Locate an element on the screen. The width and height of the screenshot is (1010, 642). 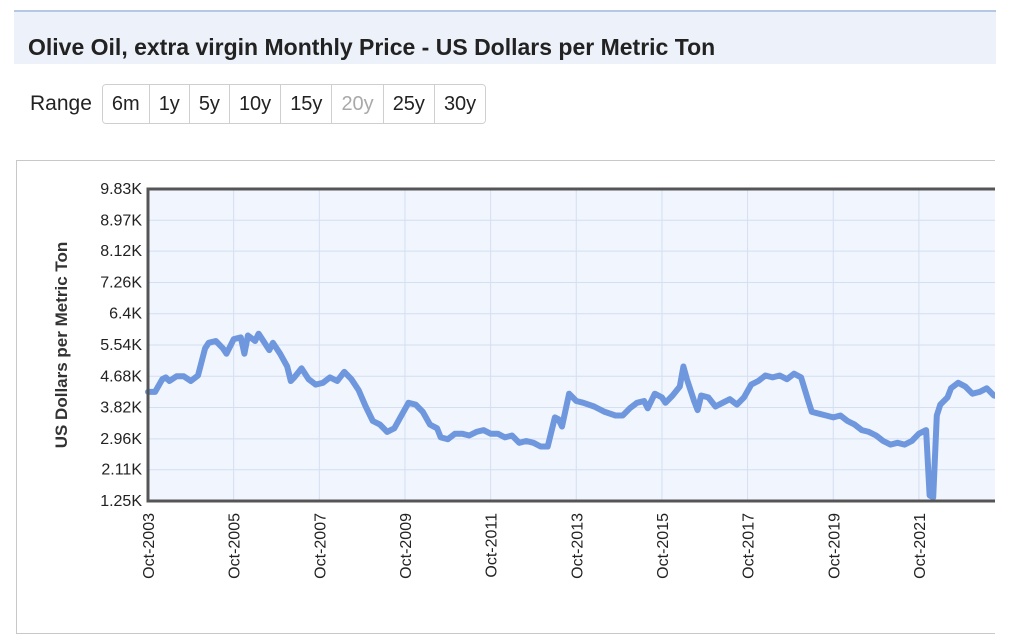
range-1y-button: 1y is located at coordinates (168, 104).